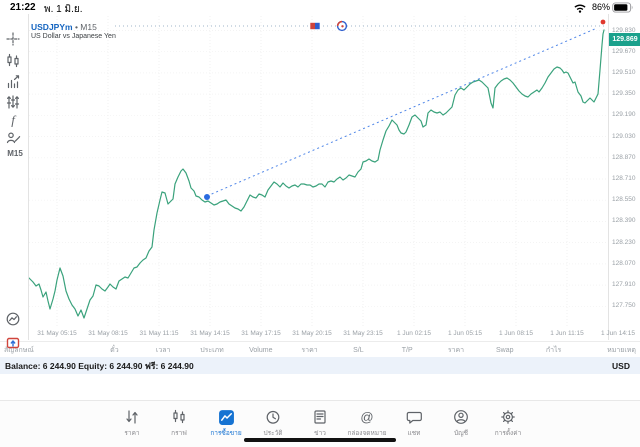 This screenshot has height=447, width=640. What do you see at coordinates (624, 115) in the screenshot?
I see `price-tick-label: 129.190` at bounding box center [624, 115].